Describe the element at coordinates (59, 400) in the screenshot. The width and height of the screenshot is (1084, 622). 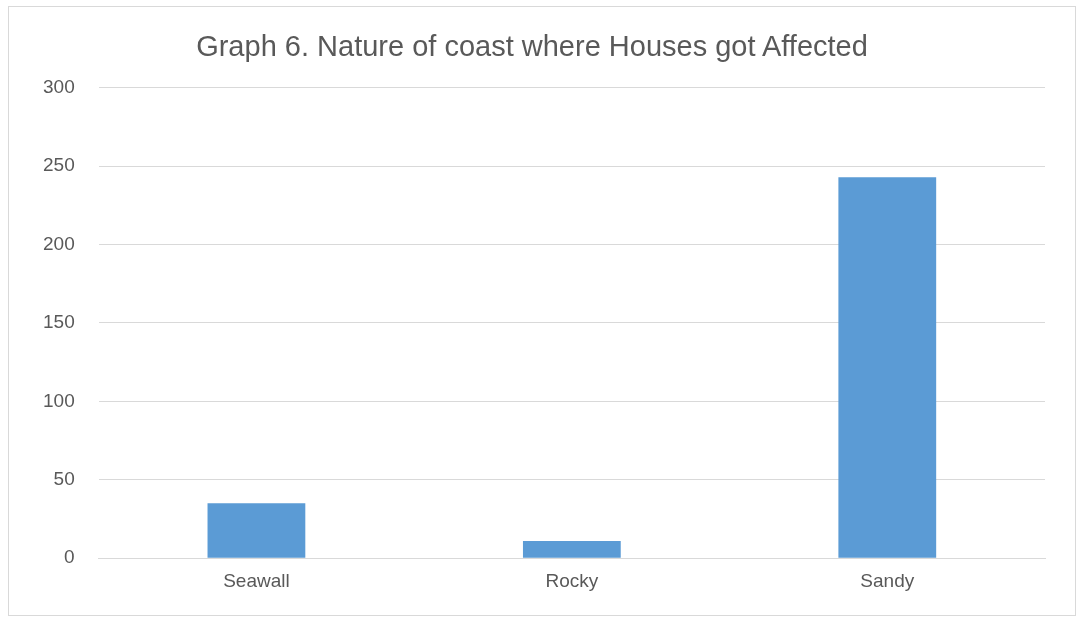
I see `y-tick-label: 100` at that location.